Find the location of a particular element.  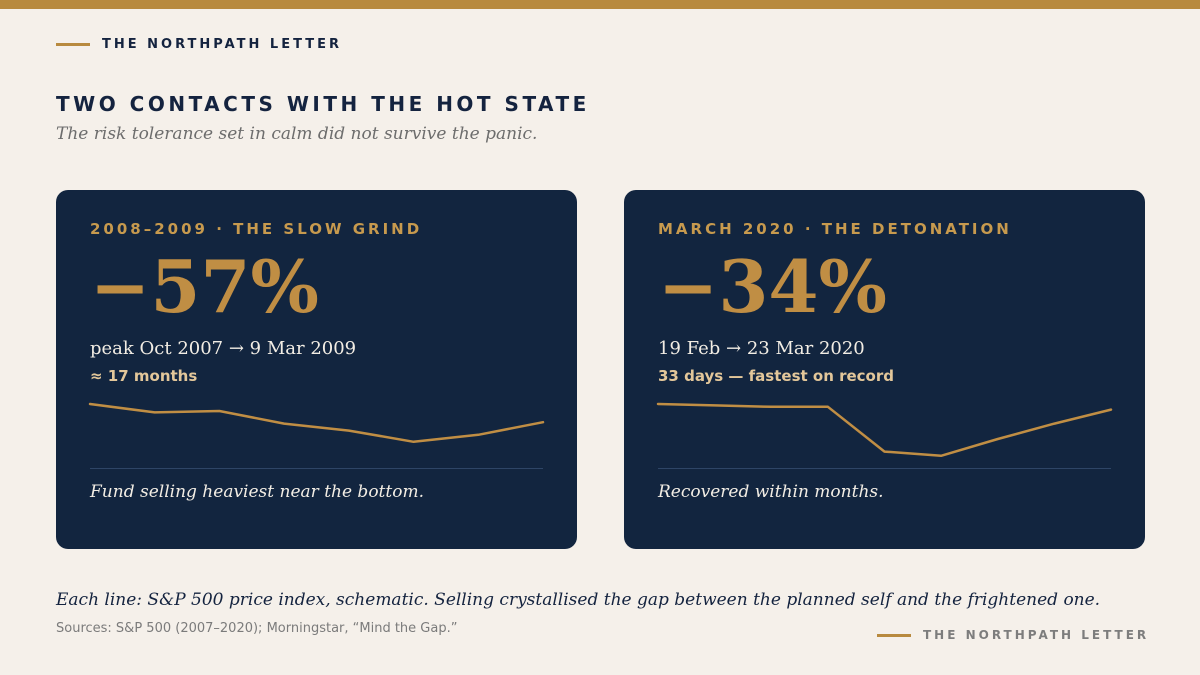

brand-name-footer: THE NORTHPATH LETTER is located at coordinates (1036, 635).